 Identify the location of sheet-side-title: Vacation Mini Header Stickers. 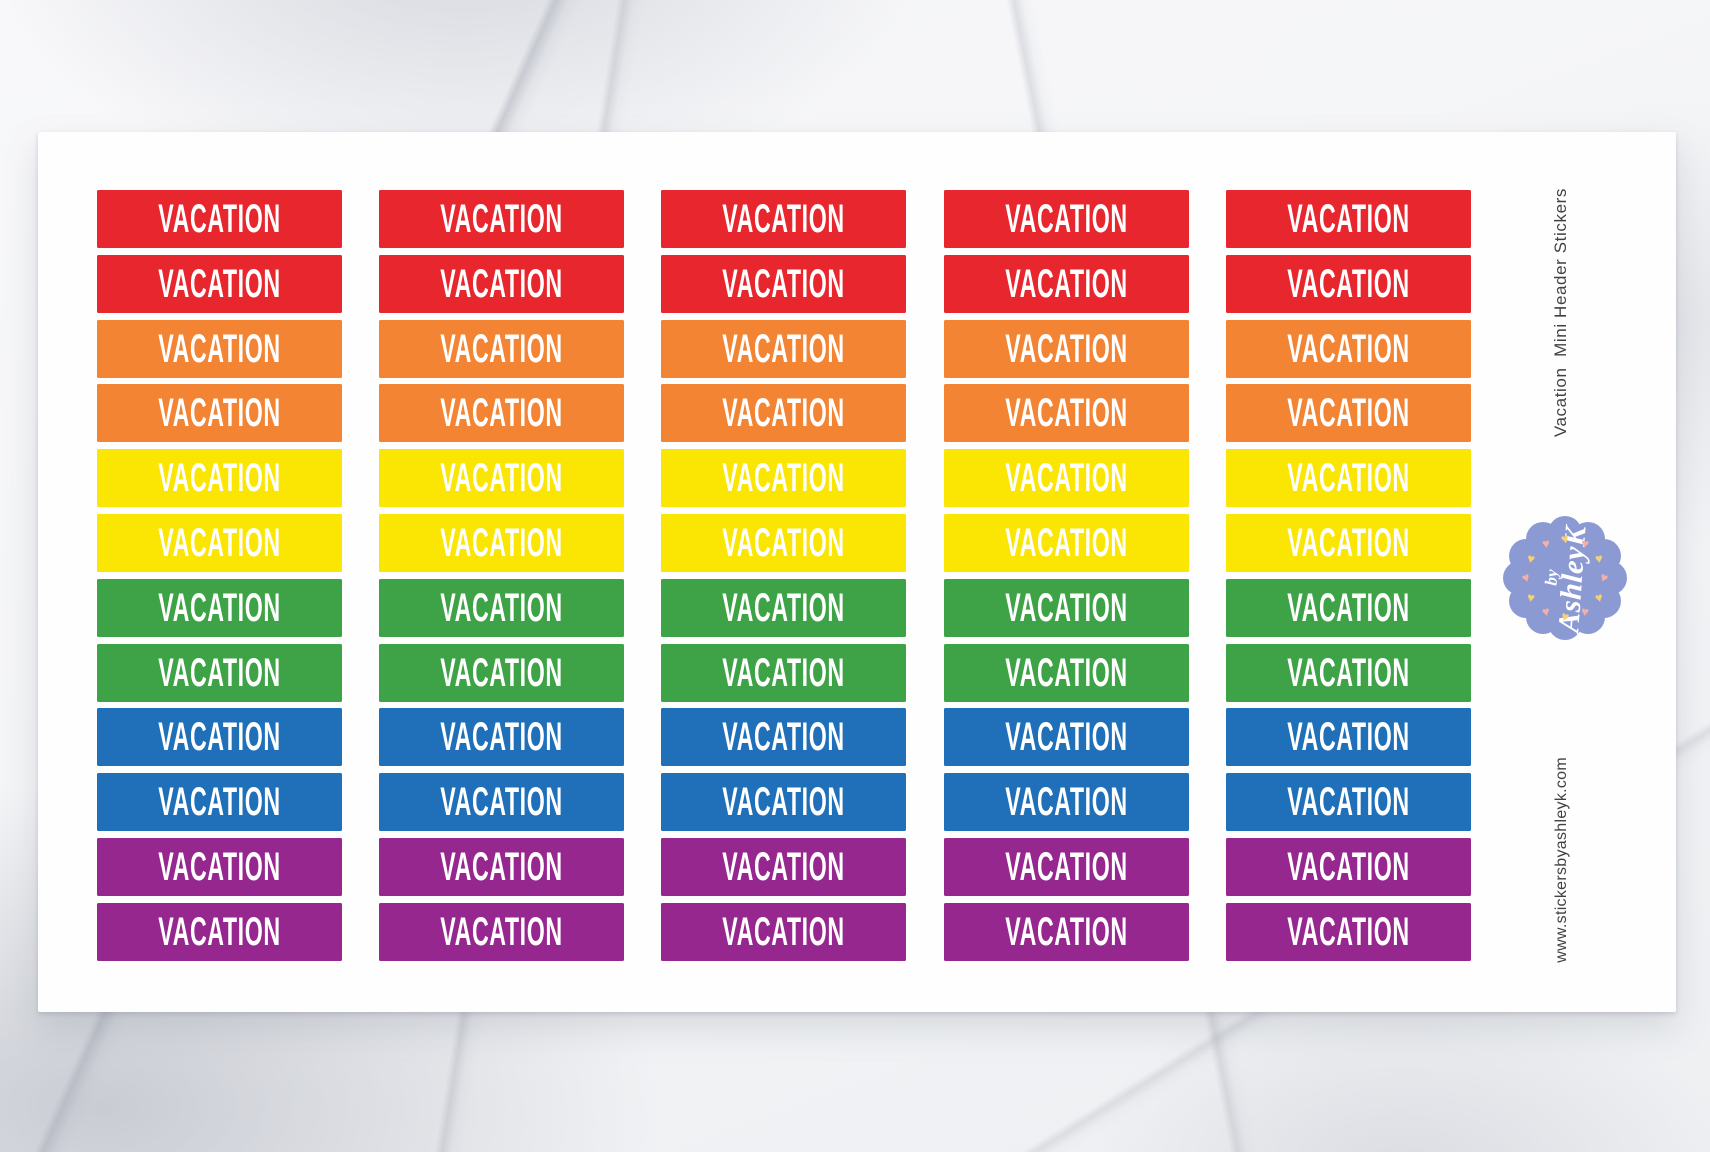
(1560, 313).